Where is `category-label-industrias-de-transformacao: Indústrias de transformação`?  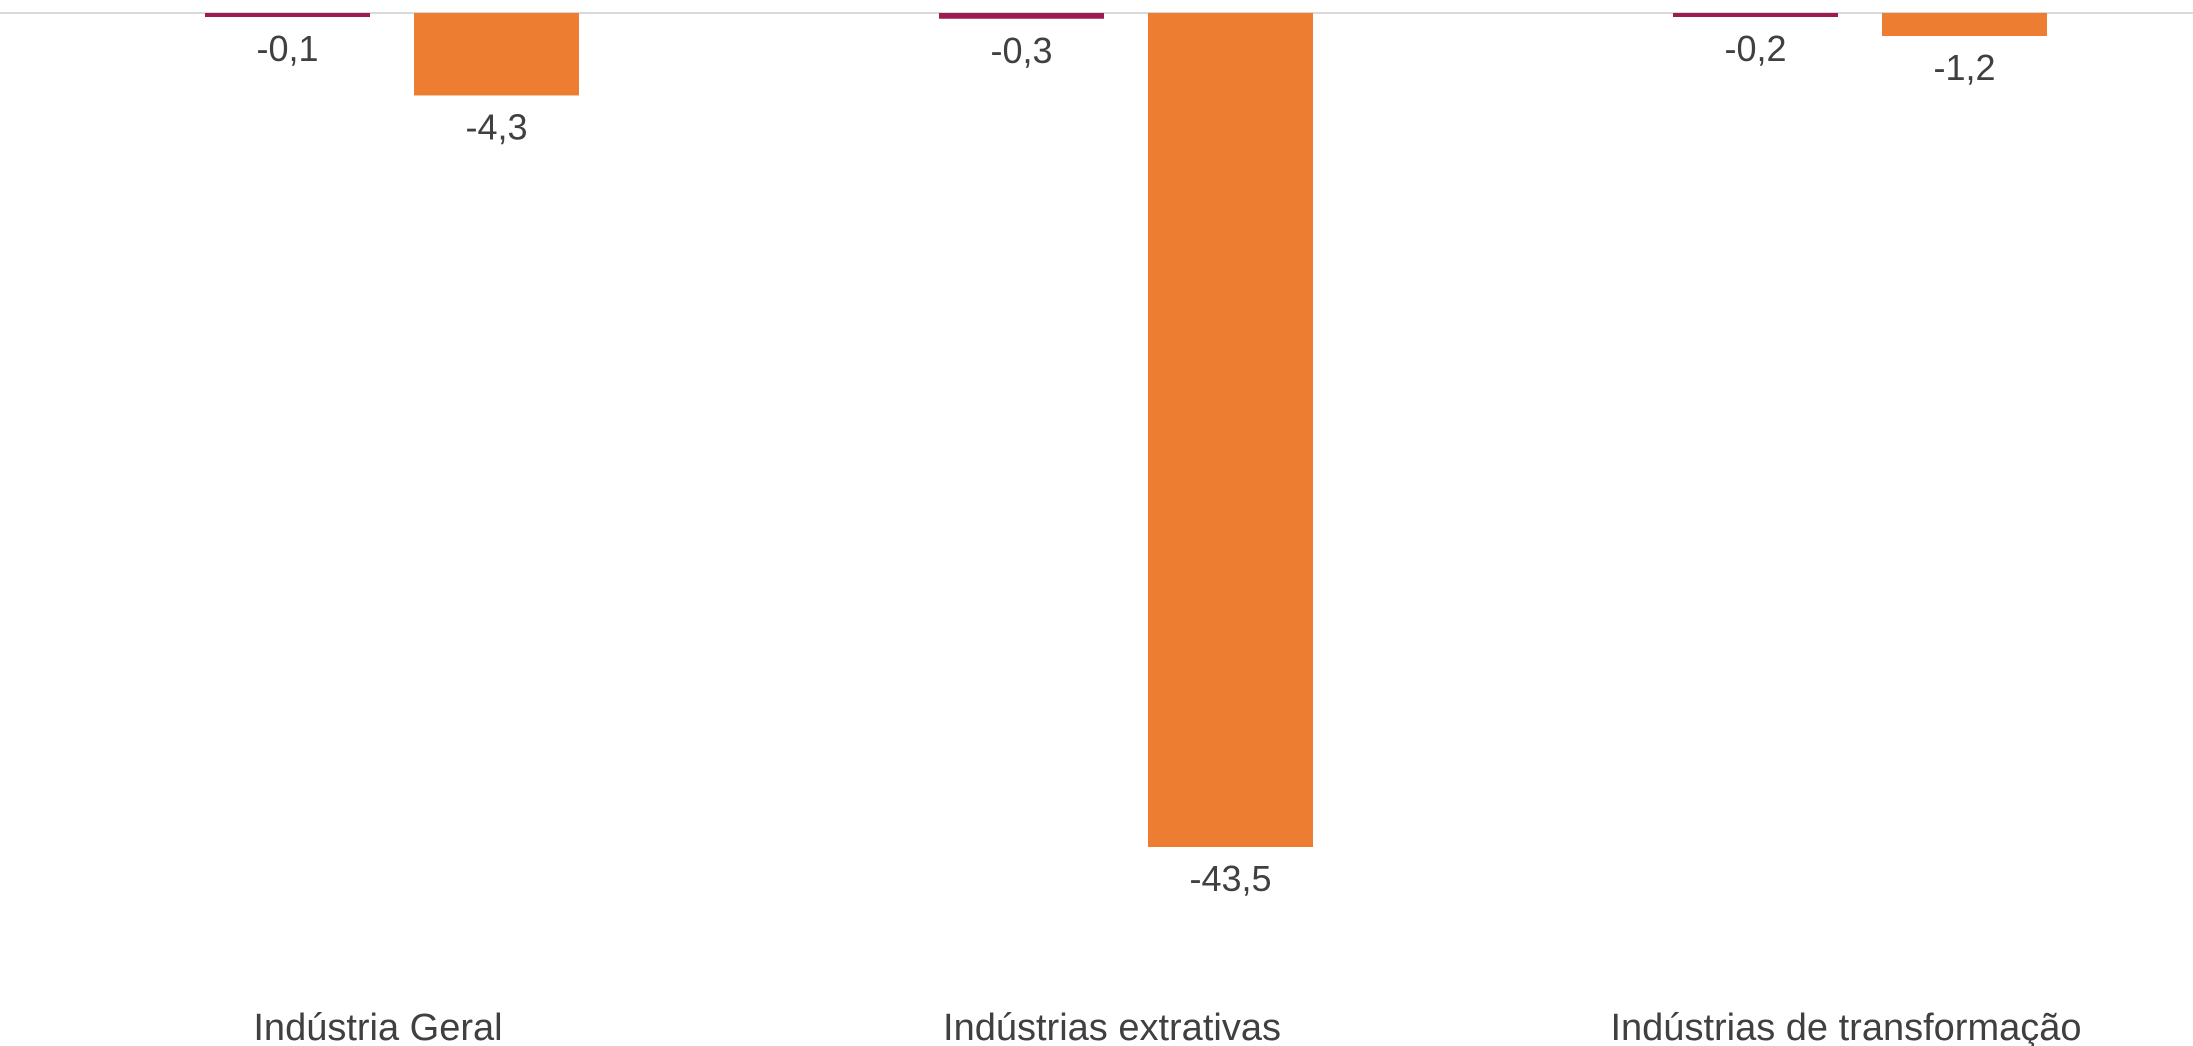 category-label-industrias-de-transformacao: Indústrias de transformação is located at coordinates (1845, 1026).